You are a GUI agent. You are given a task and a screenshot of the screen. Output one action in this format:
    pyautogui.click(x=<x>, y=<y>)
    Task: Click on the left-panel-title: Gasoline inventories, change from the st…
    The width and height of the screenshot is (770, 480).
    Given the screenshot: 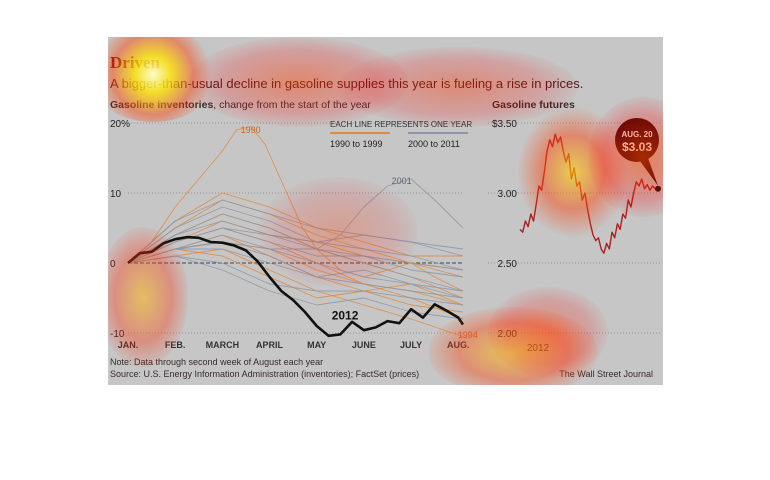 What is the action you would take?
    pyautogui.click(x=240, y=105)
    